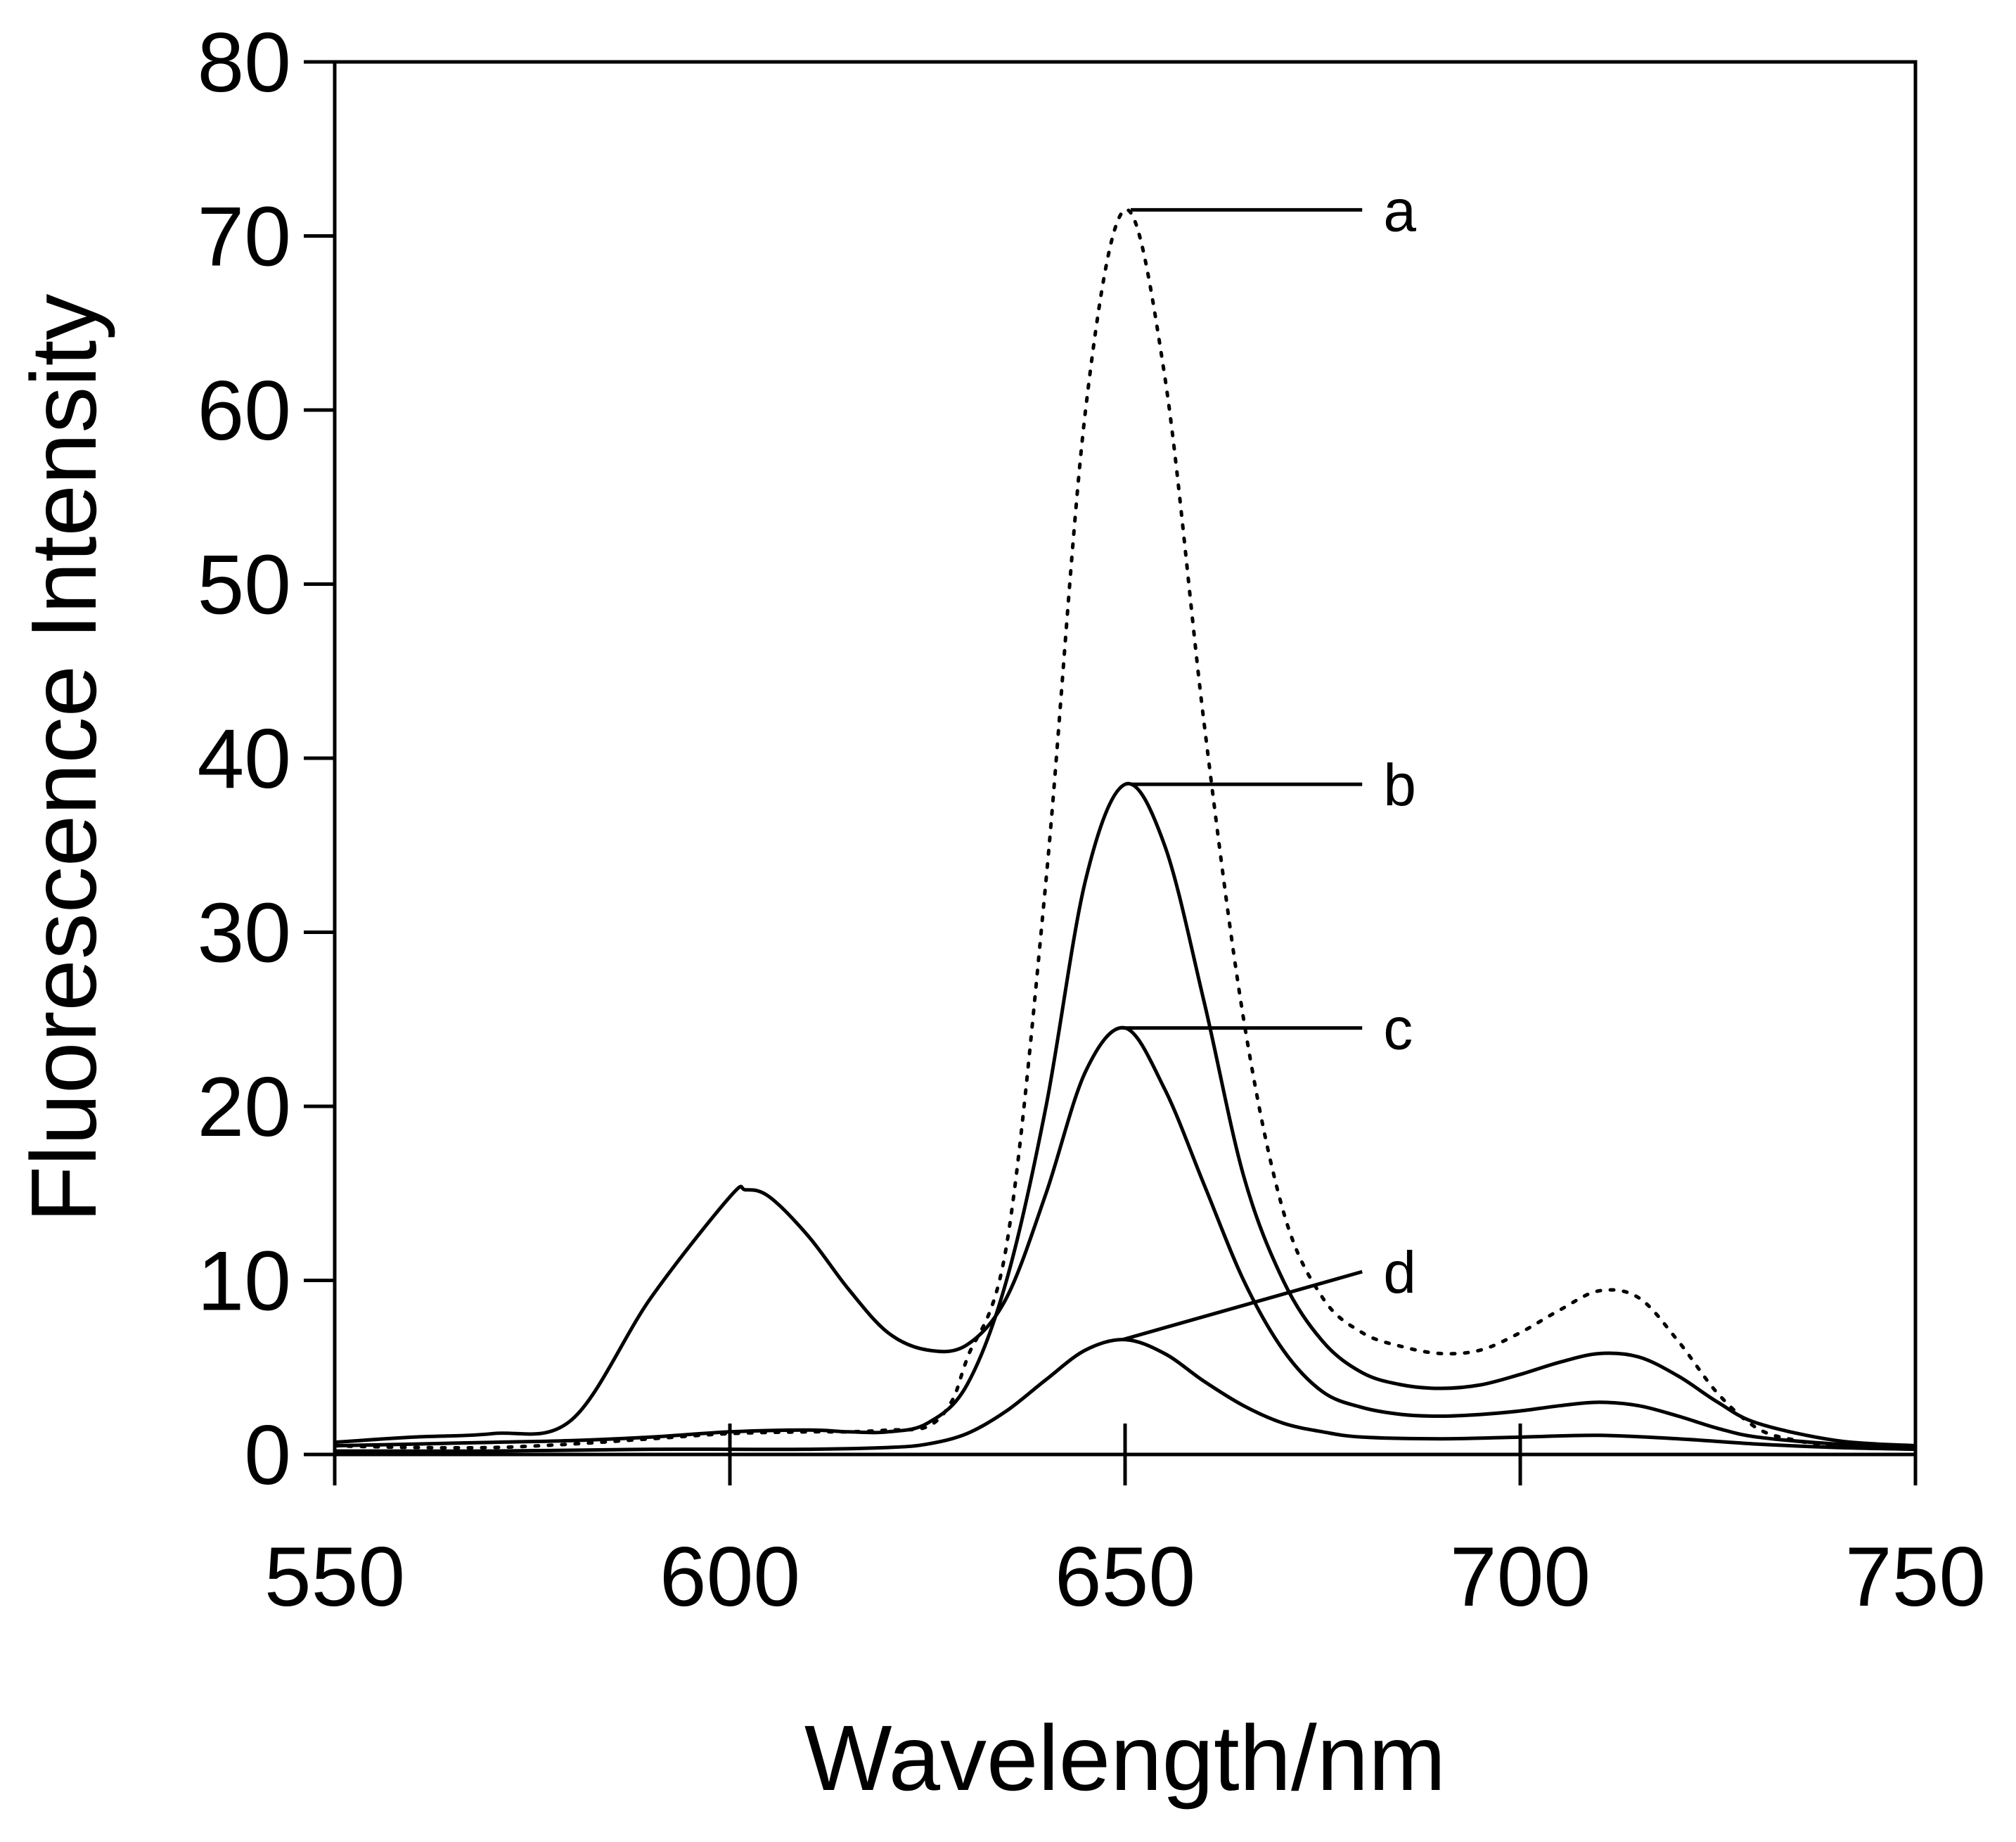 Image resolution: width=2016 pixels, height=1842 pixels. I want to click on y-tick-label: 10, so click(244, 1281).